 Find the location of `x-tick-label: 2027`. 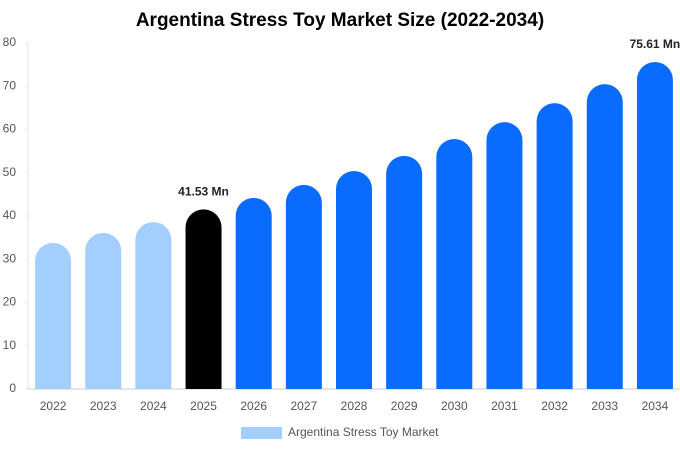

x-tick-label: 2027 is located at coordinates (303, 406).